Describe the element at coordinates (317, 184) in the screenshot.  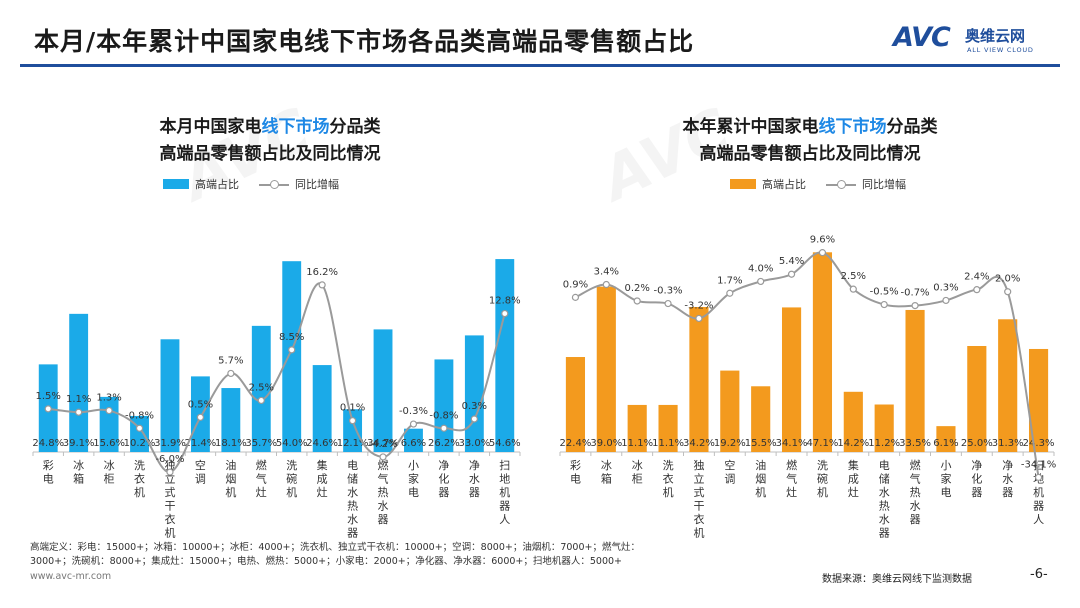
I see `legend-line-label: 同比增幅` at that location.